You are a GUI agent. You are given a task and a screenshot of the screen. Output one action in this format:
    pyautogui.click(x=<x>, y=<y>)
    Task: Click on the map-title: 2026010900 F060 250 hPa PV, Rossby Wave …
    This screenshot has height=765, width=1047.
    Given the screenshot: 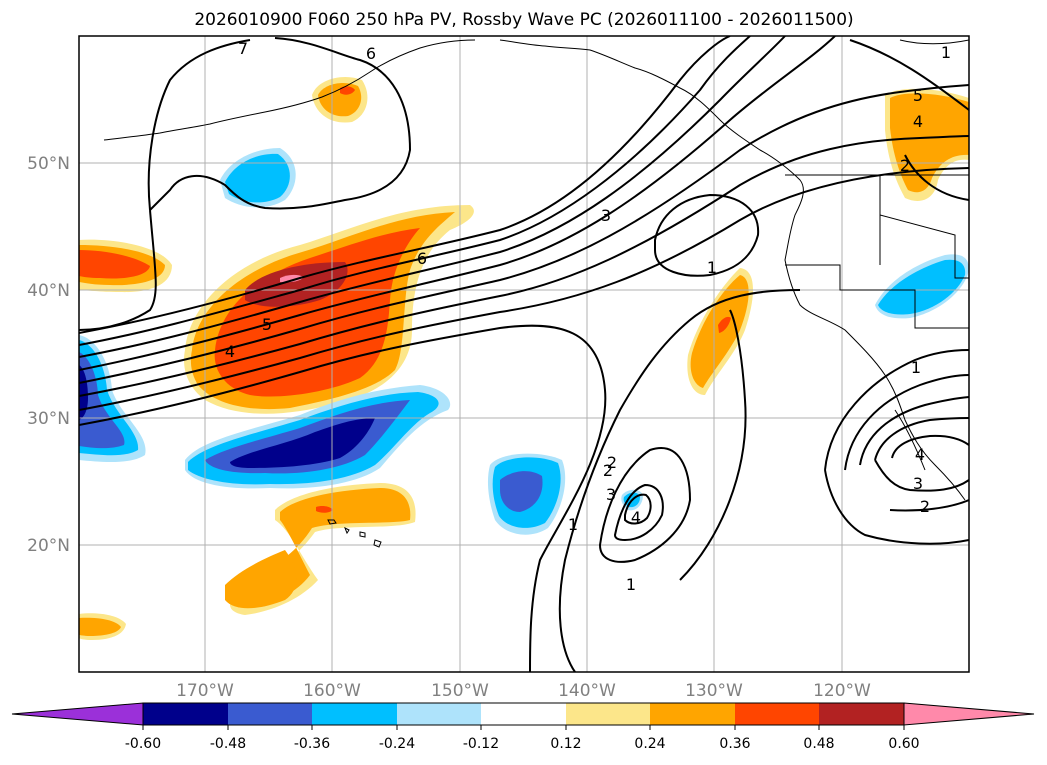 What is the action you would take?
    pyautogui.click(x=523, y=20)
    